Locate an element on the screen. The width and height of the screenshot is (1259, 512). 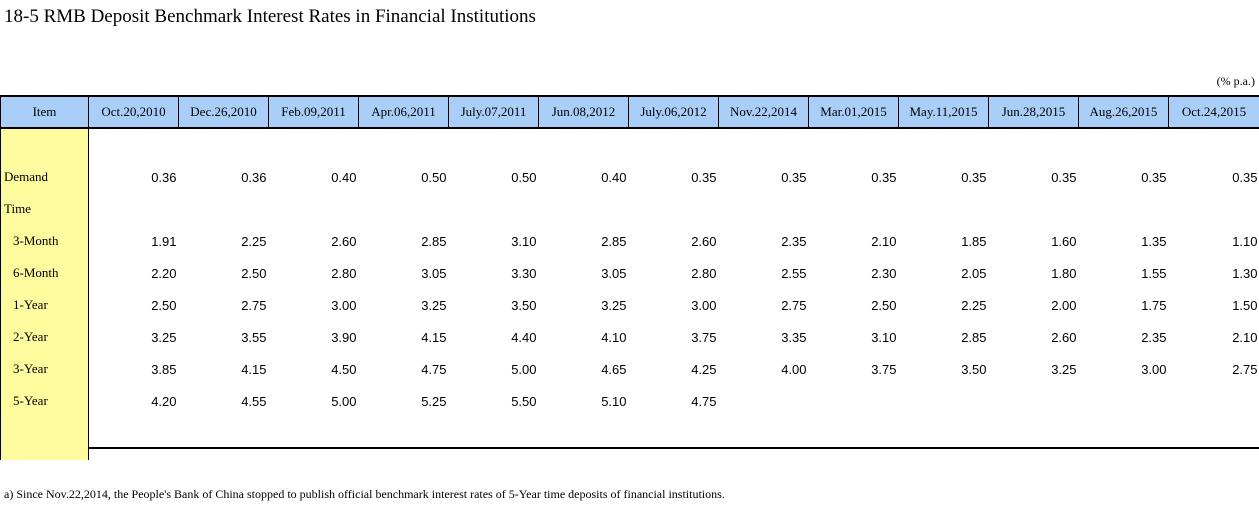
rate-cell: 1.91 is located at coordinates (164, 241).